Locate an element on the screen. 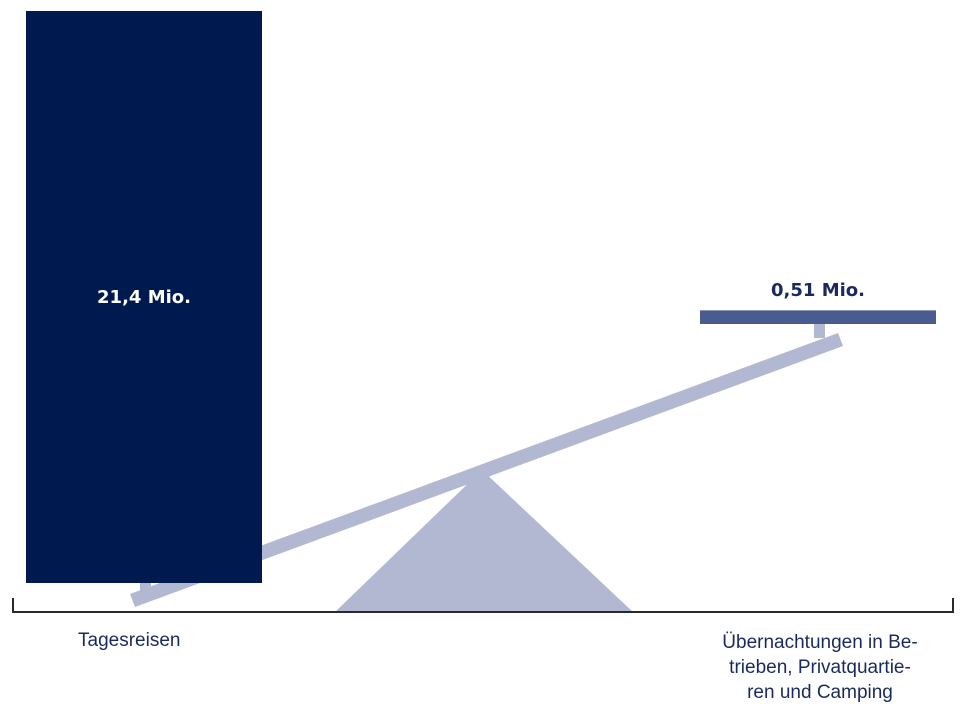 The width and height of the screenshot is (960, 709). category-label-tagesreisen: Tagesreisen is located at coordinates (178, 641).